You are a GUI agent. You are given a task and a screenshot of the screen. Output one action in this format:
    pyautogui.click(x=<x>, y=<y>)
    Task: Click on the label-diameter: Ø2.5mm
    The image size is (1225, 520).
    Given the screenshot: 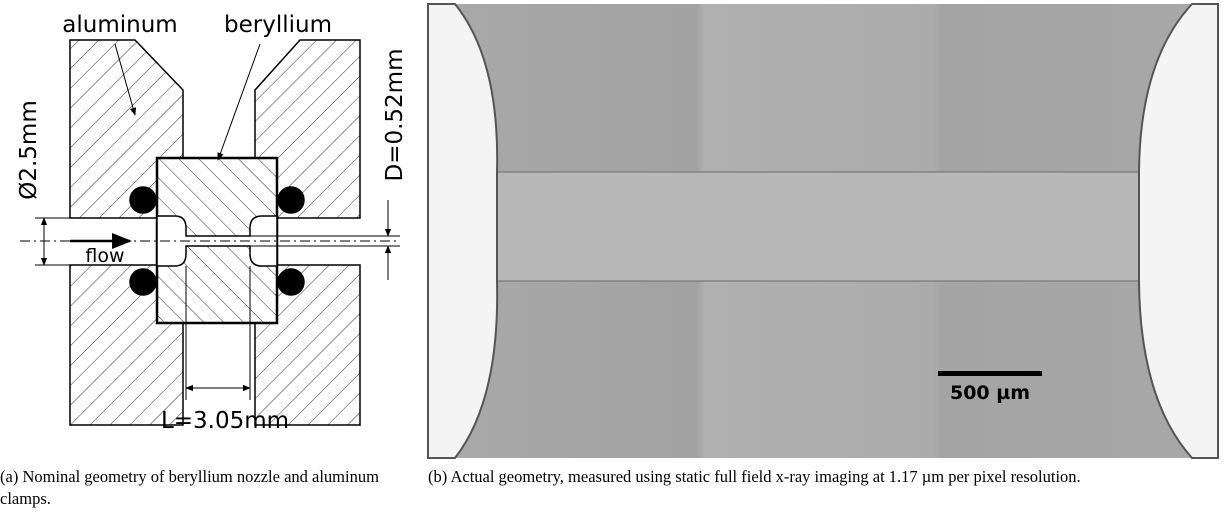 What is the action you would take?
    pyautogui.click(x=29, y=150)
    